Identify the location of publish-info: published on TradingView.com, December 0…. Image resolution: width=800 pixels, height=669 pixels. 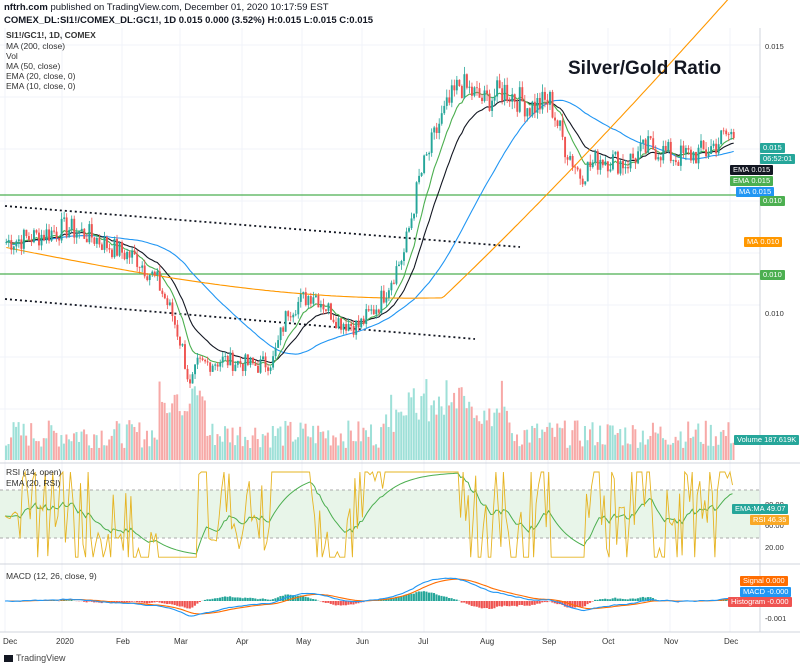
(189, 7).